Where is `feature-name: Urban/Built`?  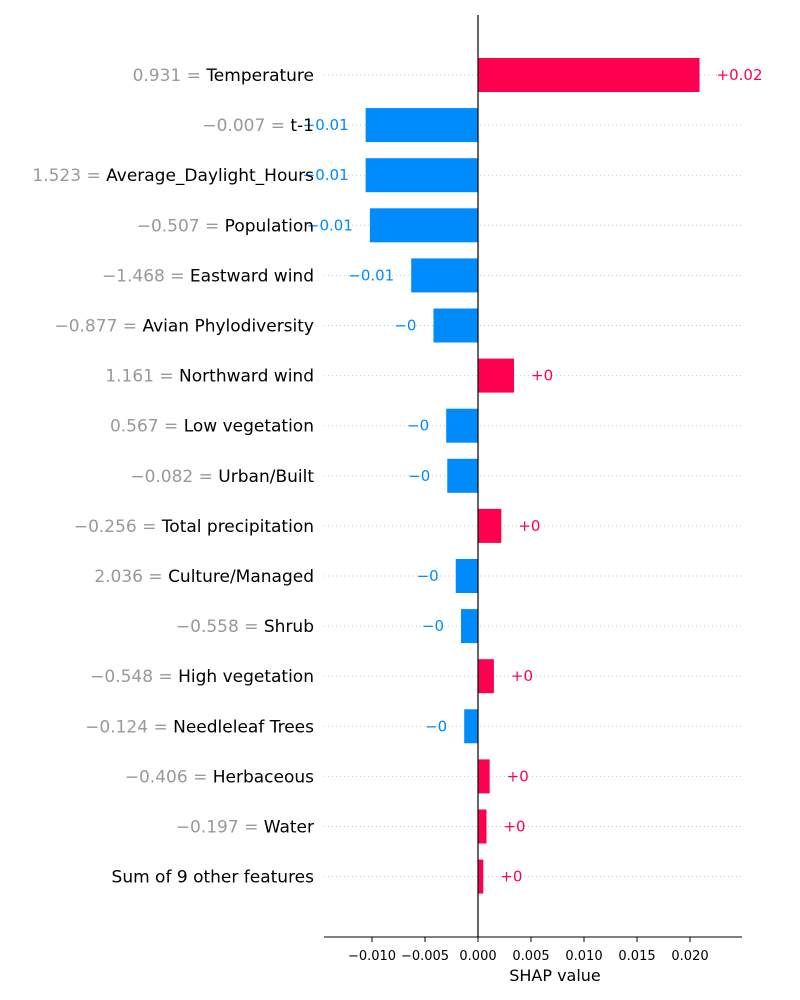
feature-name: Urban/Built is located at coordinates (266, 477).